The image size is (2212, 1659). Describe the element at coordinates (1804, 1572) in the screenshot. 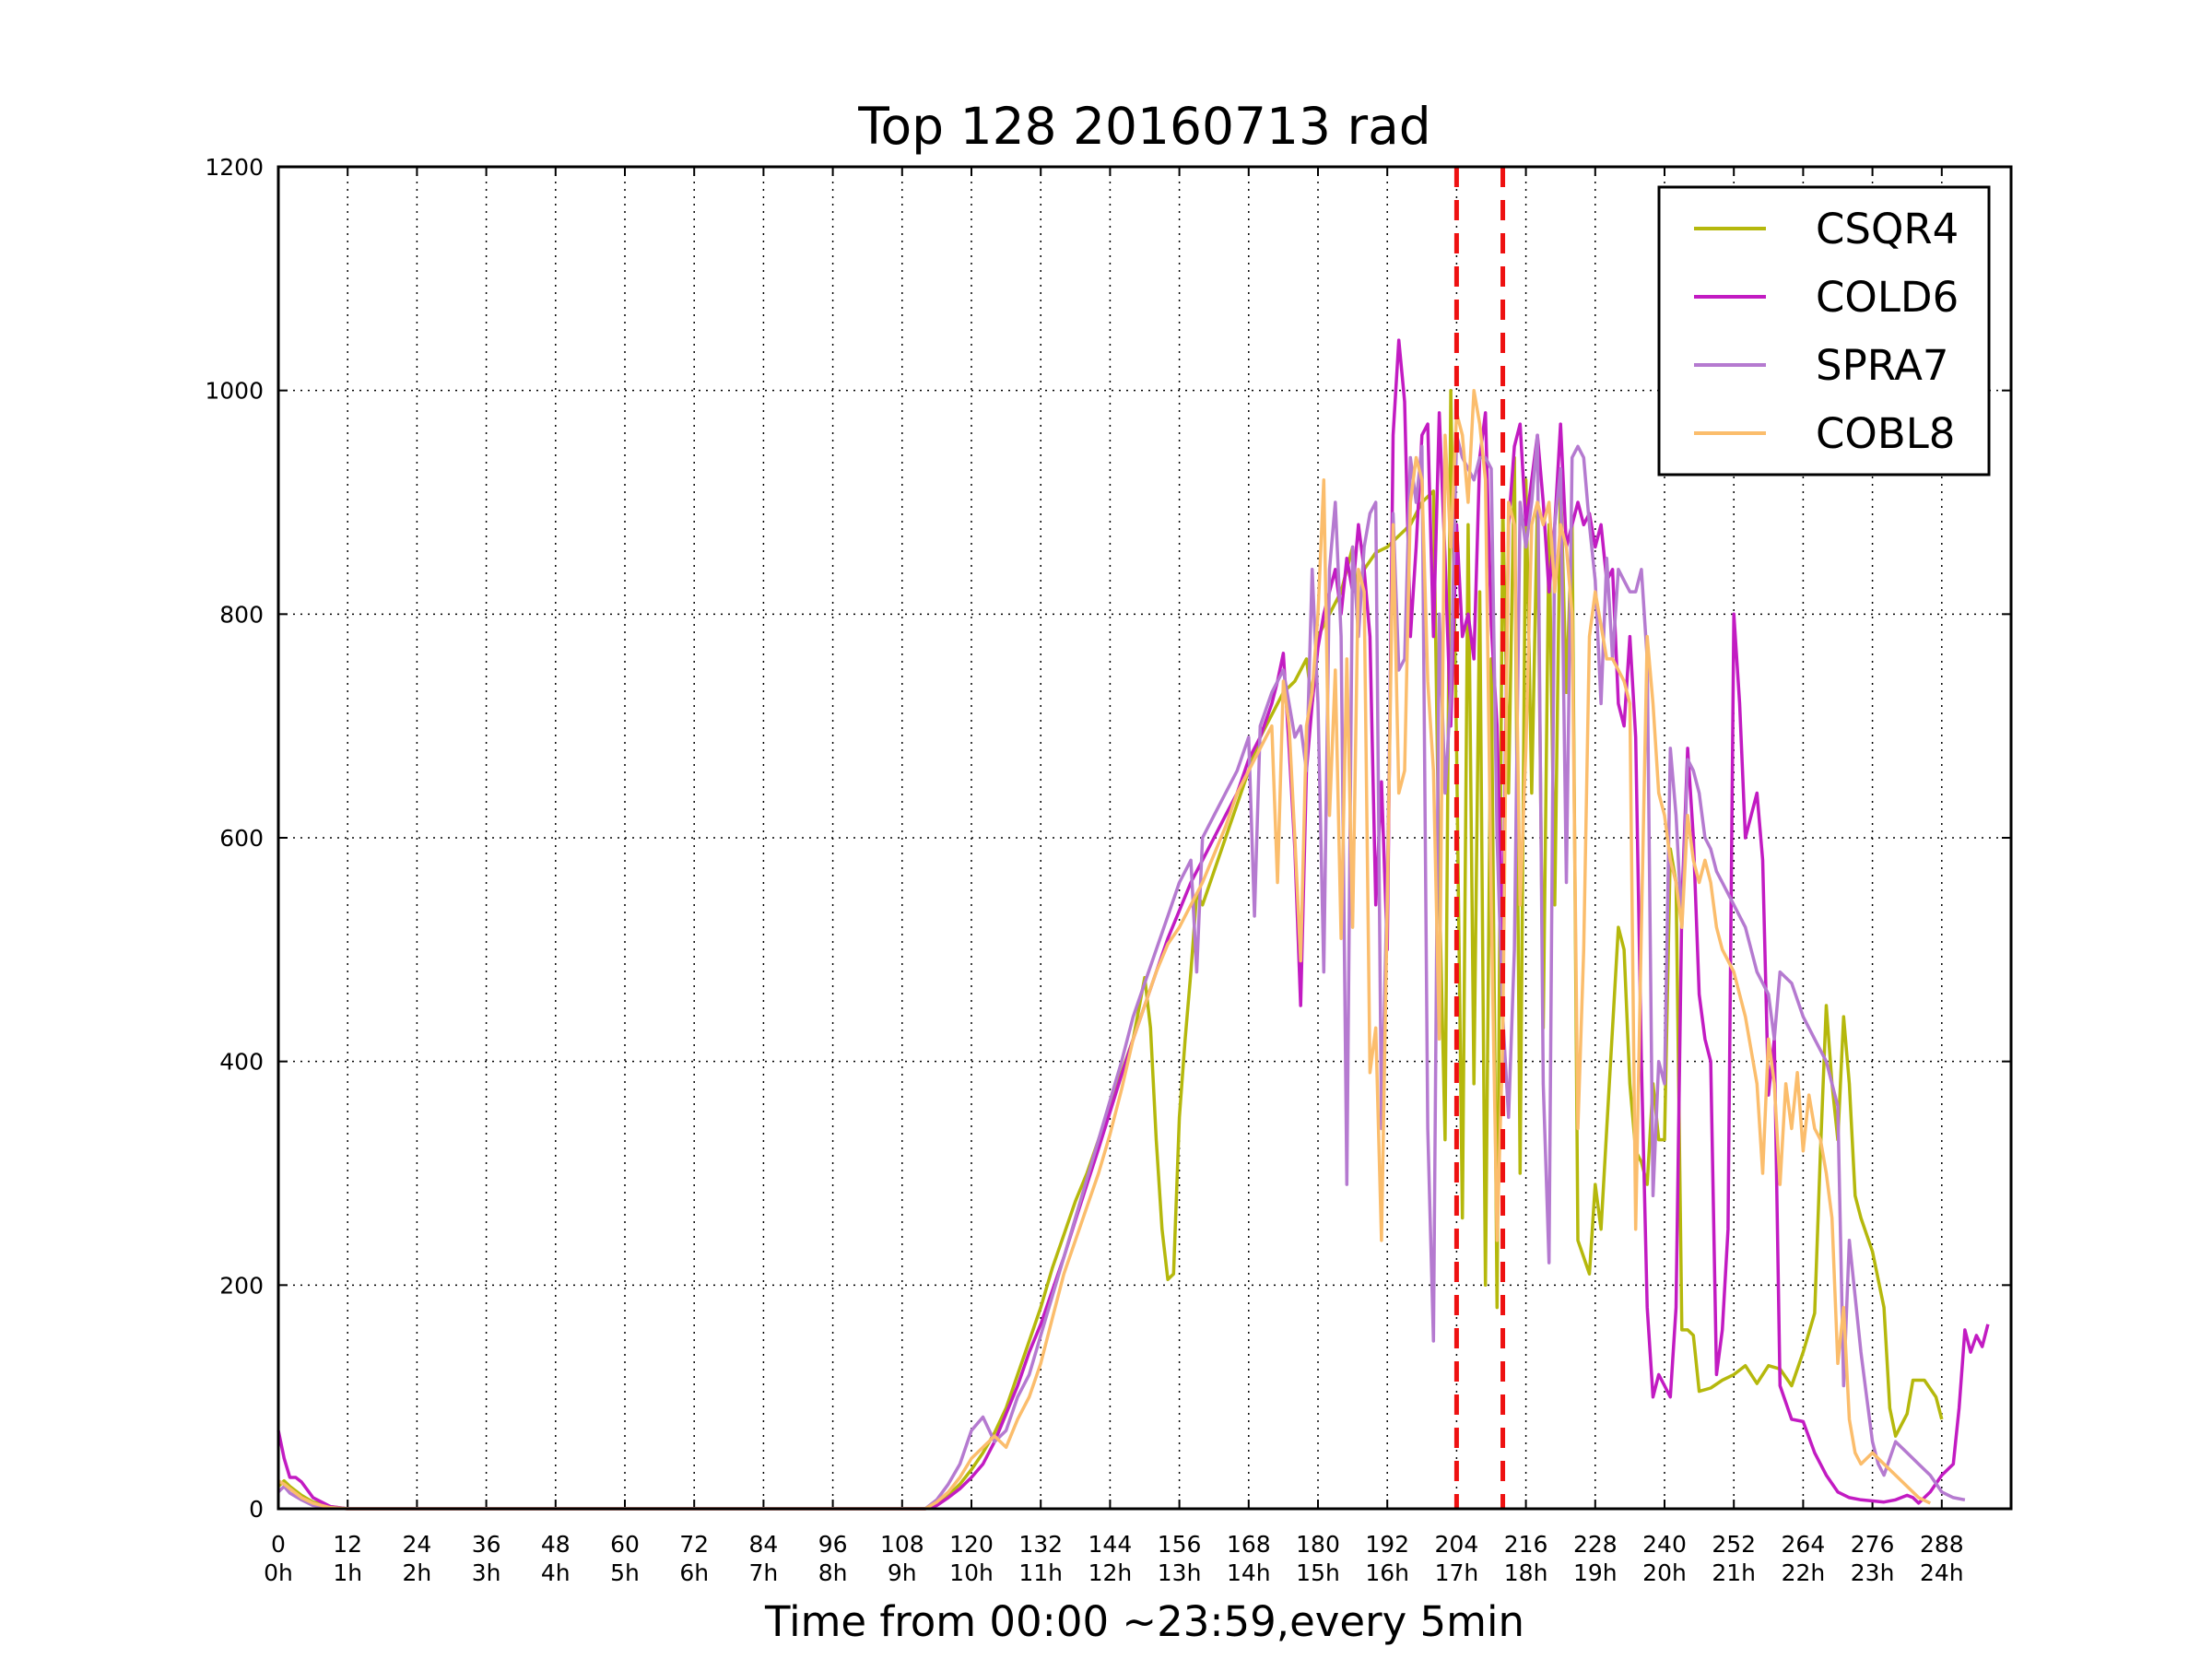

I see `x-tick-sublabel: 22h` at that location.